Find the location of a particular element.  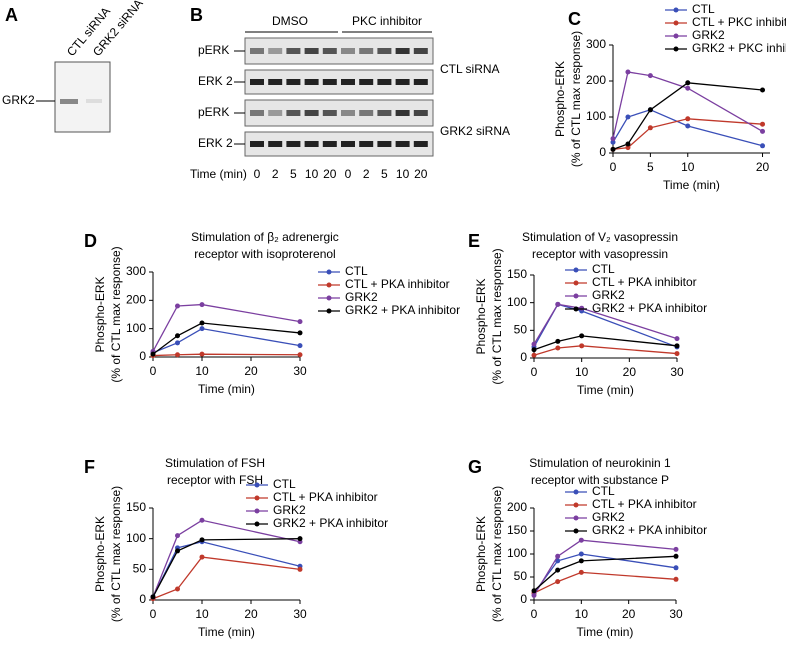

x-tick-label: 30 is located at coordinates (300, 614).